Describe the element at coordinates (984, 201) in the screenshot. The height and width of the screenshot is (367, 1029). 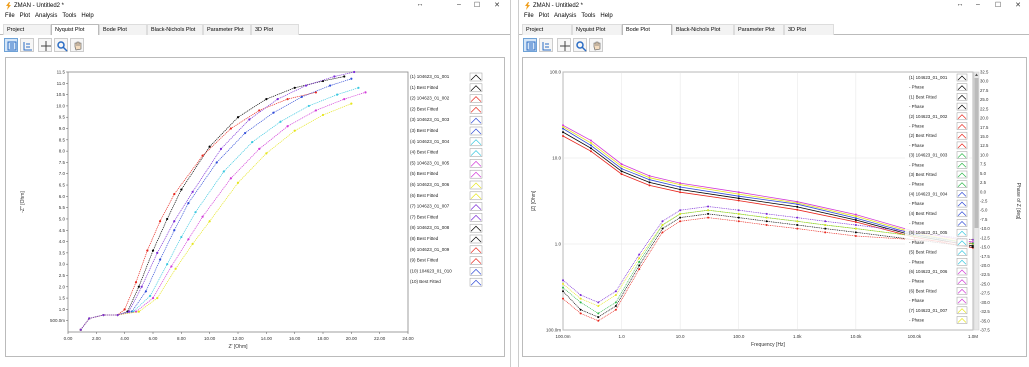
I see `y2-tick-label: -2.5` at that location.